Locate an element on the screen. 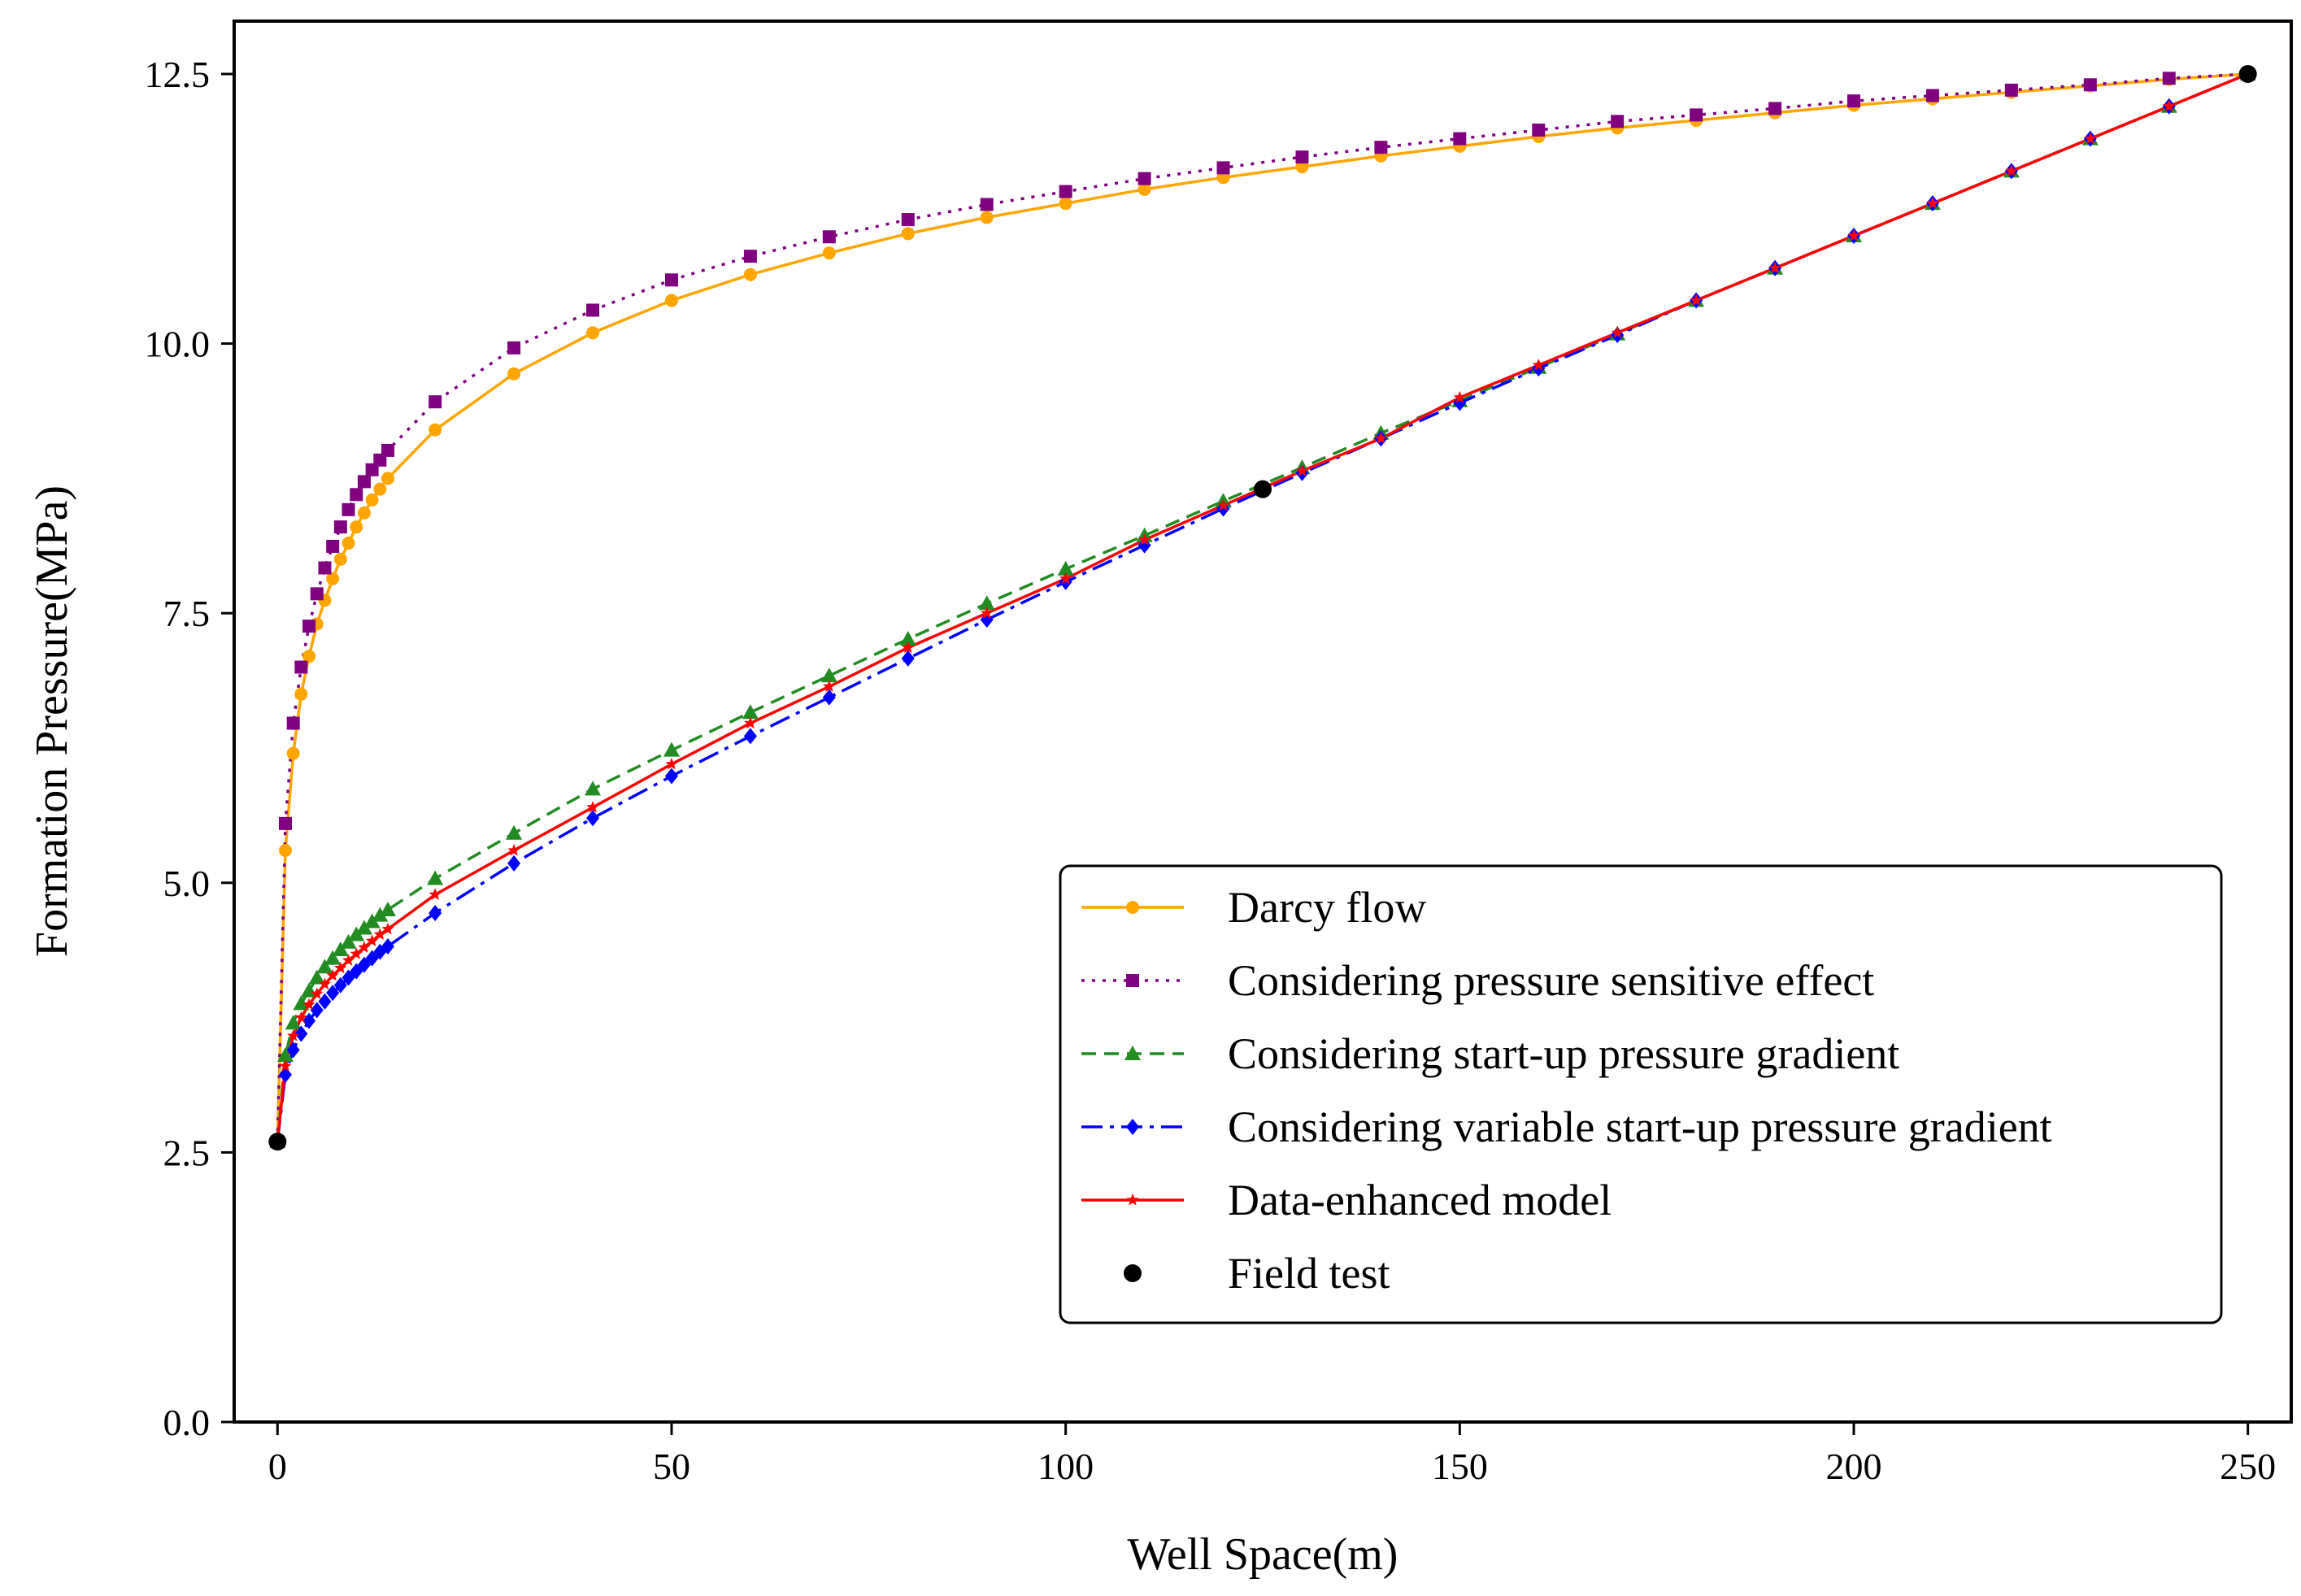 The height and width of the screenshot is (1596, 2301). x-tick-label: 50 is located at coordinates (671, 1466).